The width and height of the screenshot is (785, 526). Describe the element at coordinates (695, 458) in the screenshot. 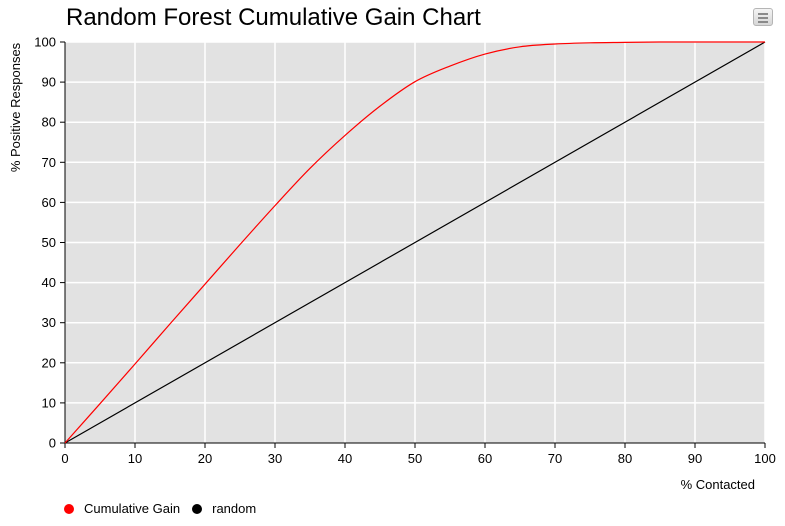

I see `x-tick-label: 90` at that location.